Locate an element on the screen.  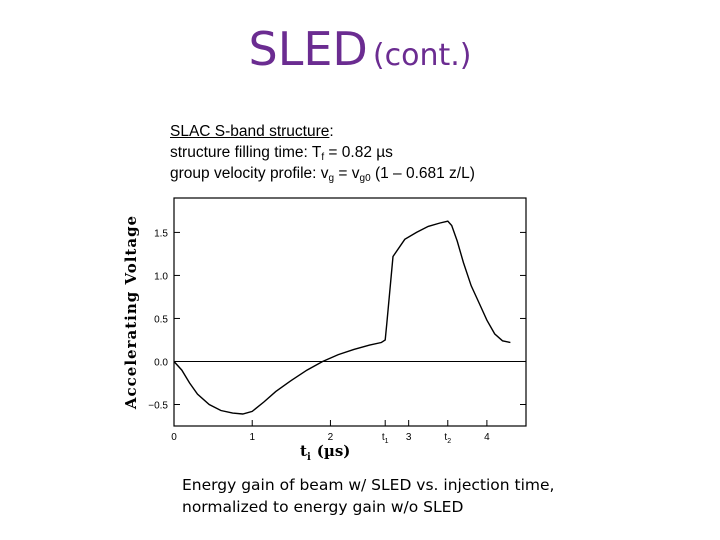
x-tick-label-sub: 2 is located at coordinates (449, 441).